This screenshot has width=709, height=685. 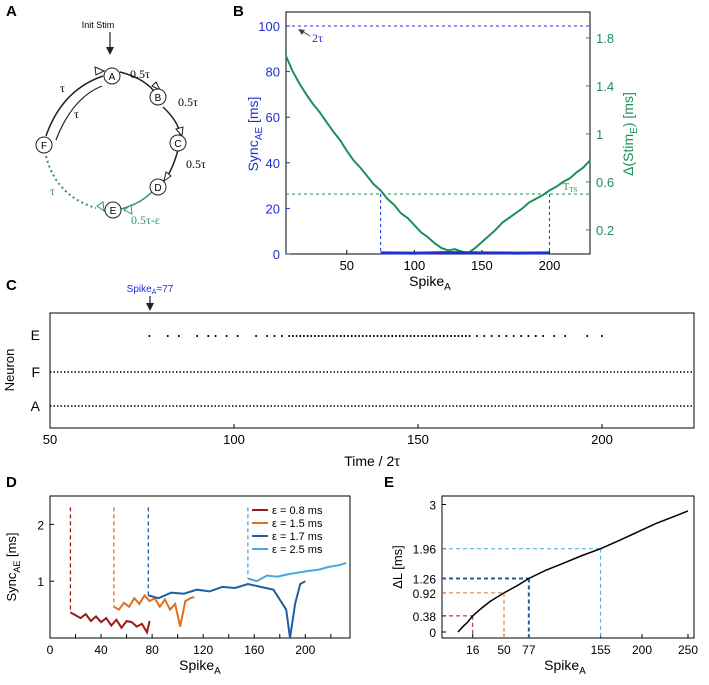 What do you see at coordinates (425, 594) in the screenshot?
I see `e-ytick-label: 0.92` at bounding box center [425, 594].